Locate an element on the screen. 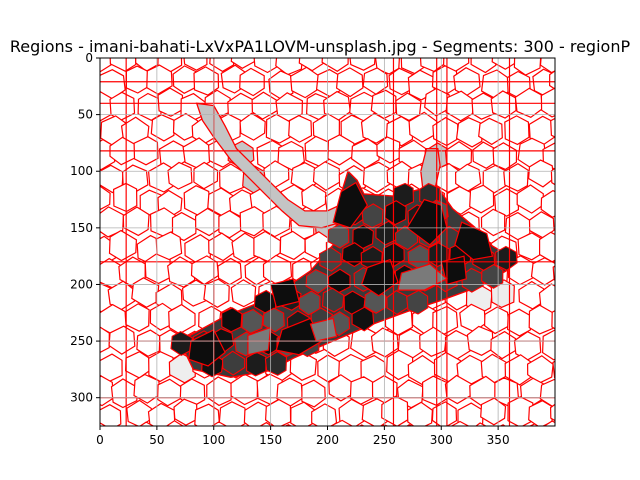  x-tick-label: 0 is located at coordinates (100, 440).